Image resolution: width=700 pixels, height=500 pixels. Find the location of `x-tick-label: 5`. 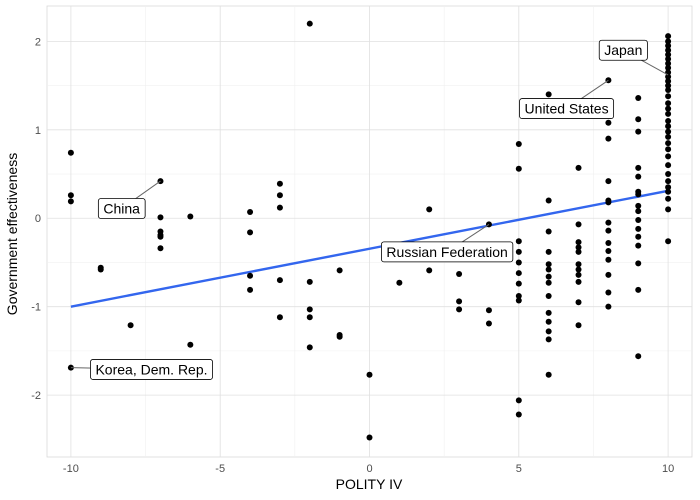

x-tick-label: 5 is located at coordinates (519, 469).